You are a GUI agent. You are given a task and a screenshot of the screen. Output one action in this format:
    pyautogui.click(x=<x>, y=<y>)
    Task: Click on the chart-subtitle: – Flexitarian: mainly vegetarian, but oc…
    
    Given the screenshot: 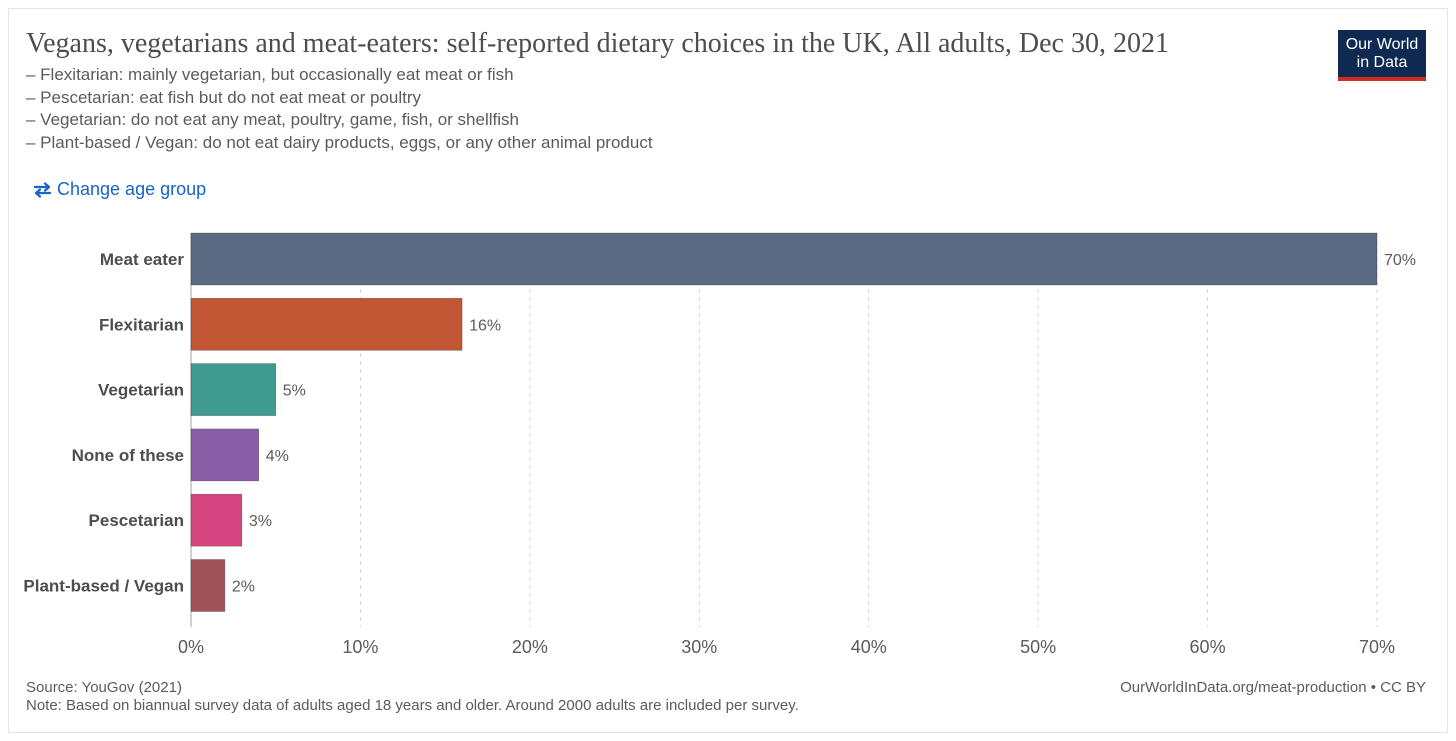 What is the action you would take?
    pyautogui.click(x=339, y=109)
    